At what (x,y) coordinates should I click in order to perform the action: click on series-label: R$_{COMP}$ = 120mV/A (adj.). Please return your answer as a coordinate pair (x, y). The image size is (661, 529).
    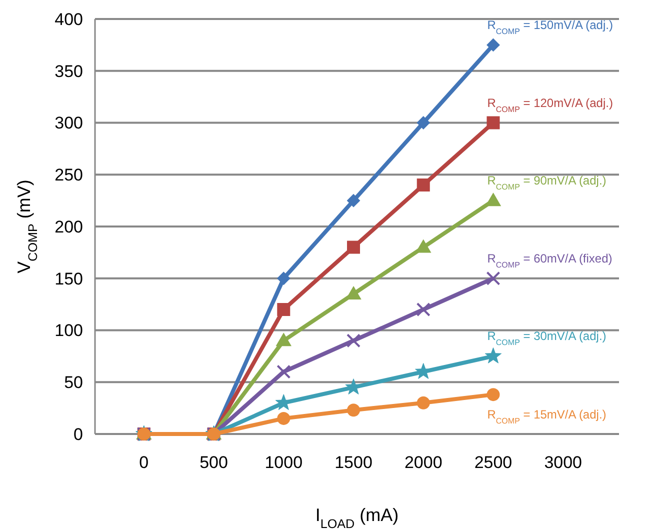
    Looking at the image, I should click on (550, 105).